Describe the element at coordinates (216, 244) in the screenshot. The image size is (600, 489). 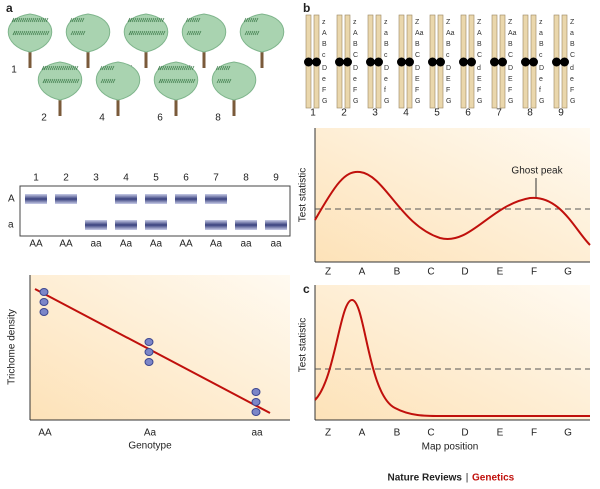
I see `genotype: Aa` at that location.